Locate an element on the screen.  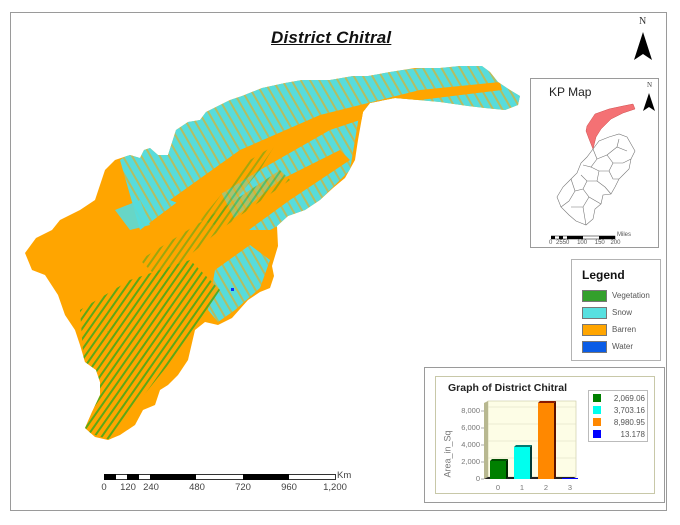
graph-legend: 2,069.06 3,703.16 8,980.95 13.178 is located at coordinates (618, 416).